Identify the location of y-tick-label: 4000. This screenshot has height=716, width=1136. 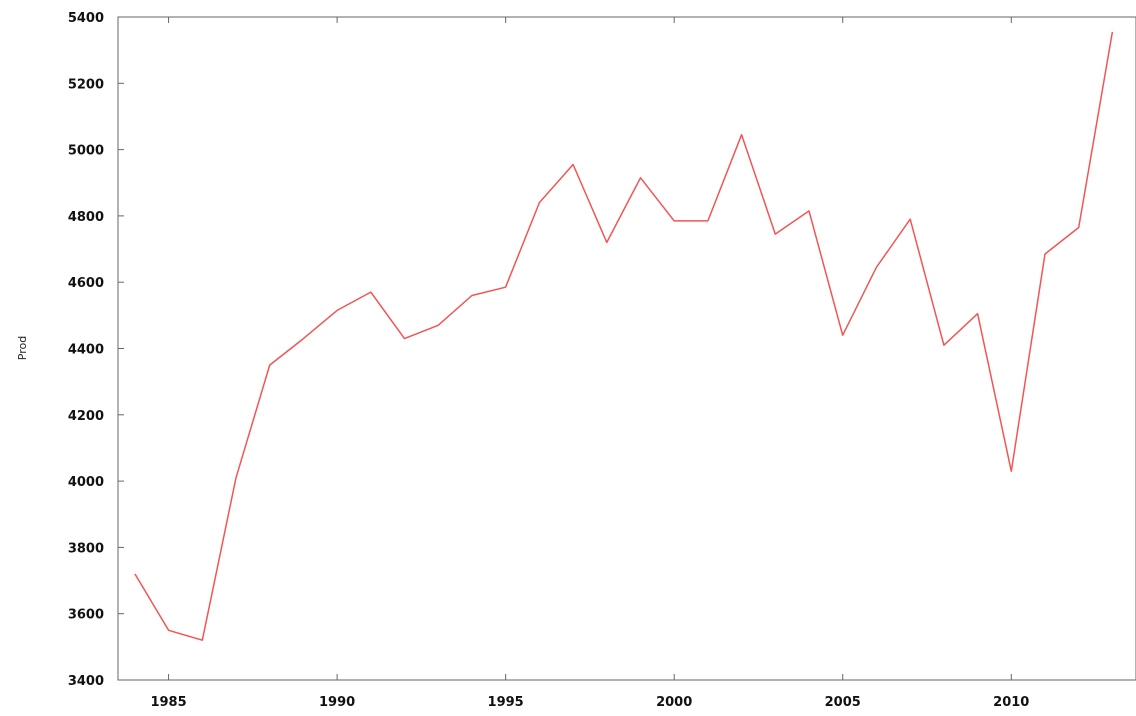
(86, 482).